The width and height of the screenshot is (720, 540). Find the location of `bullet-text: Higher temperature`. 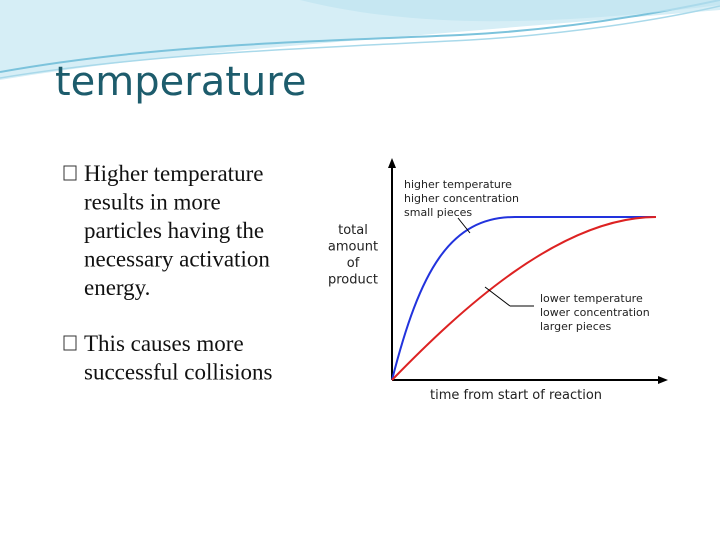

bullet-text: Higher temperature is located at coordinates (173, 173).